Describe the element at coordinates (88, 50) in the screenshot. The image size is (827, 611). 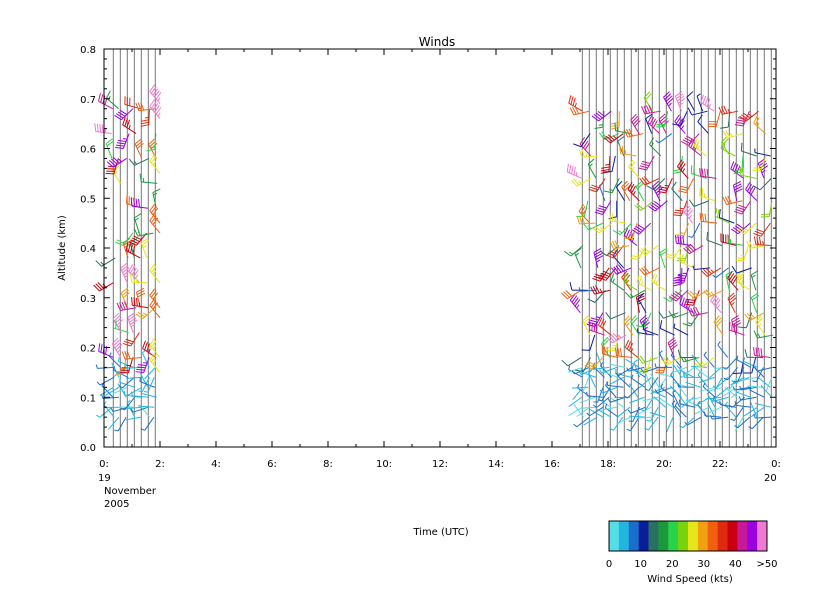
I see `y-tick-label: 0.8` at that location.